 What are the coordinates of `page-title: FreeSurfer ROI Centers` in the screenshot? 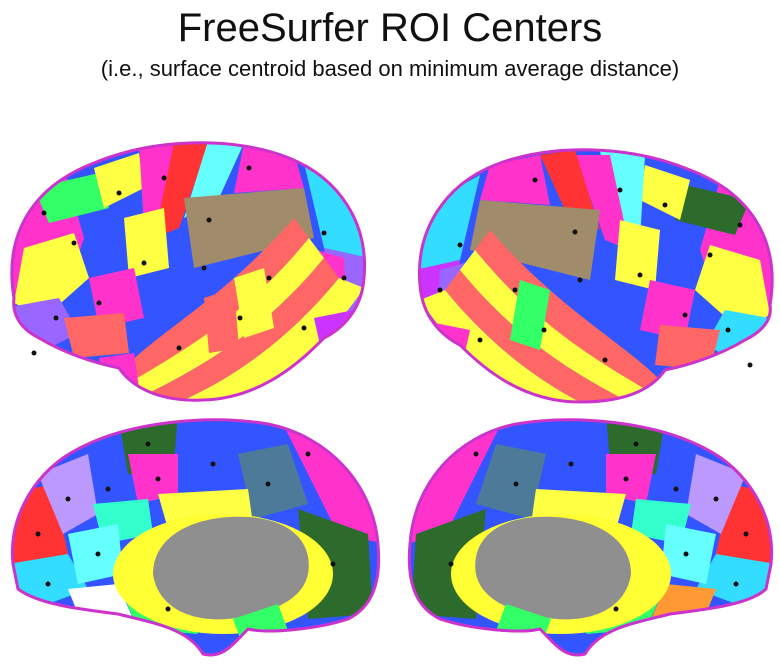 It's located at (390, 28).